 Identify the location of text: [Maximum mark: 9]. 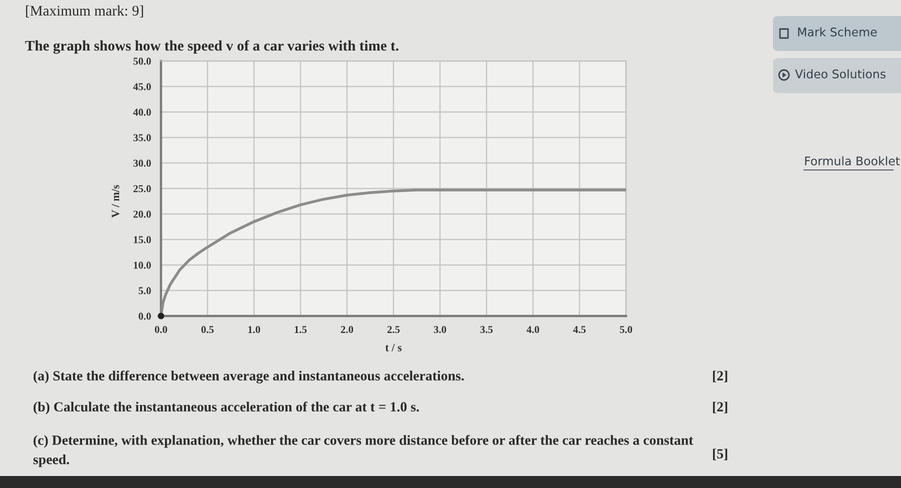
(84, 11).